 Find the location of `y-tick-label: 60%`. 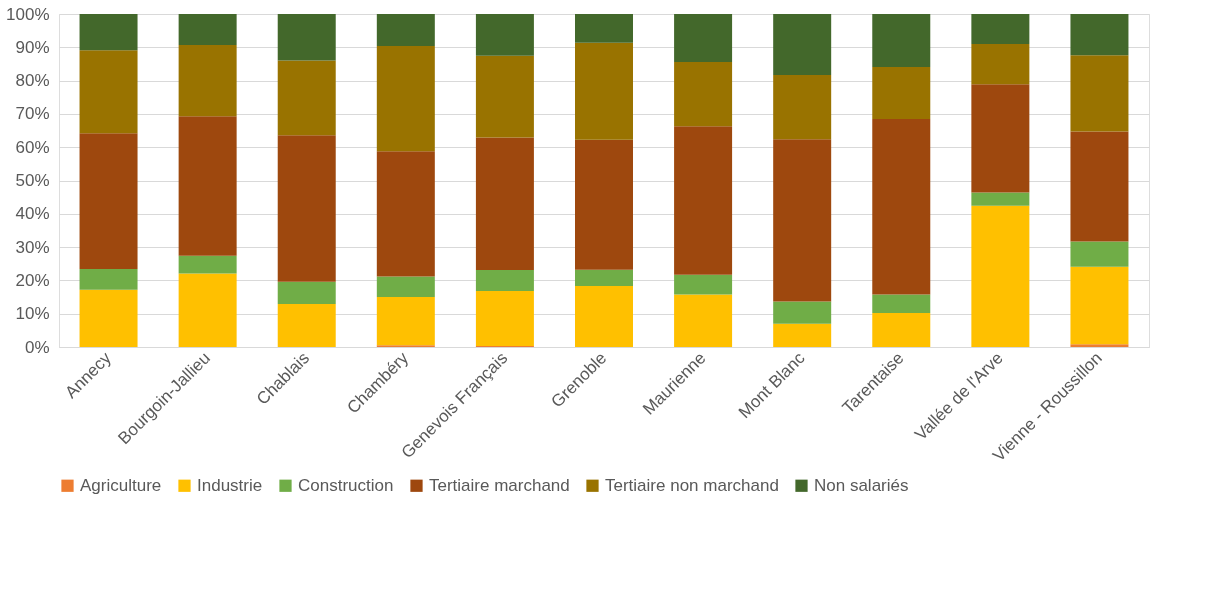

y-tick-label: 60% is located at coordinates (32, 147).